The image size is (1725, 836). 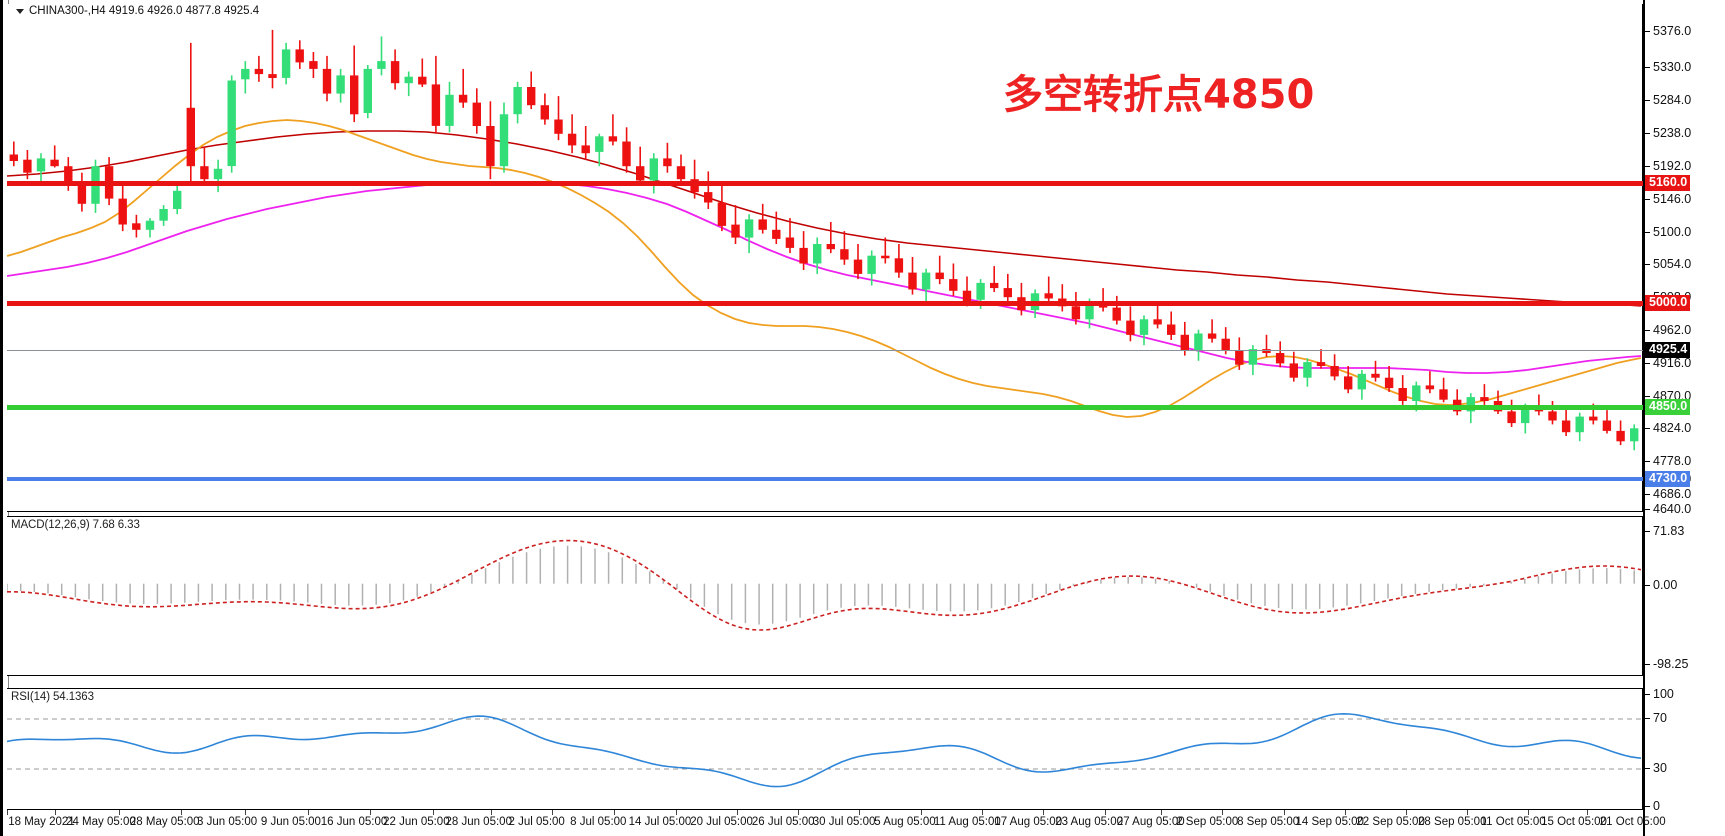 What do you see at coordinates (1672, 199) in the screenshot?
I see `axis-tick-label: 5146.0` at bounding box center [1672, 199].